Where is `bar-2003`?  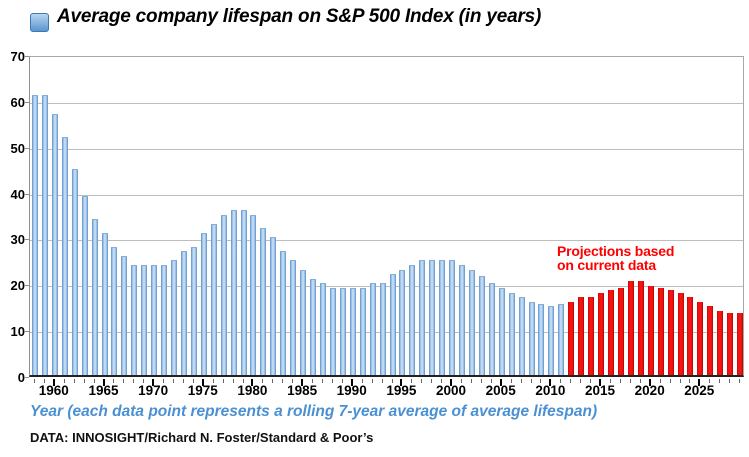
bar-2003 is located at coordinates (481, 325).